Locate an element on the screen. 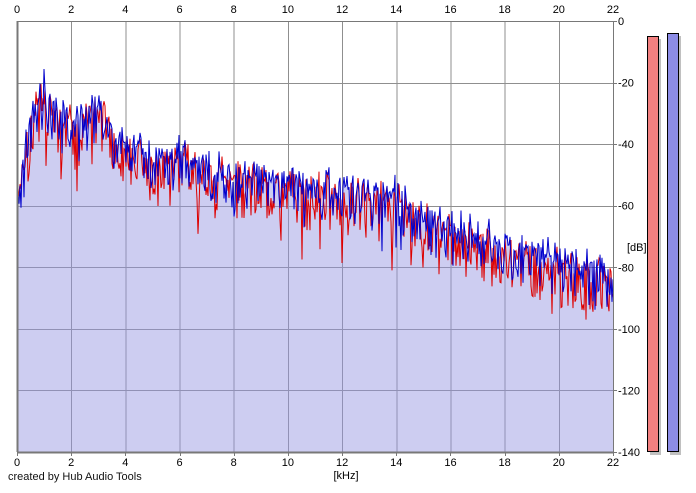  x-tick-label-top: 4 is located at coordinates (125, 10).